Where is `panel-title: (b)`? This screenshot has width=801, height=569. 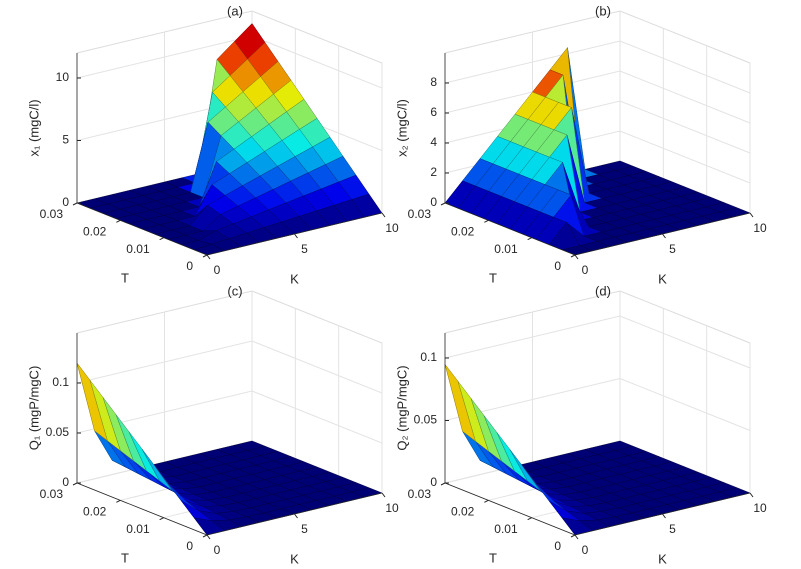 panel-title: (b) is located at coordinates (603, 10).